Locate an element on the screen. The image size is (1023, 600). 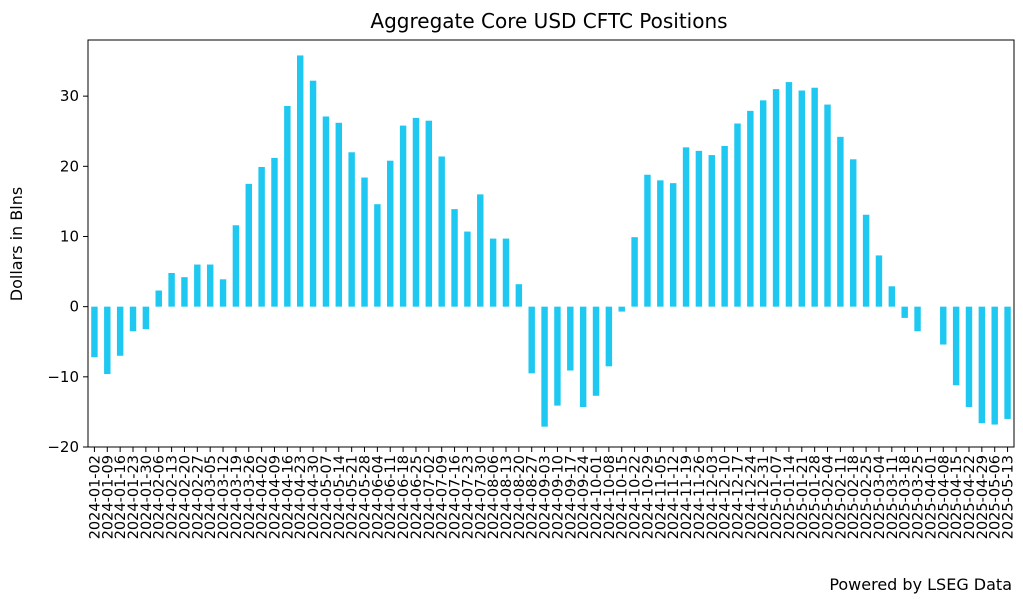
x-tick-label: 2024-01-02 is located at coordinates (95, 497).